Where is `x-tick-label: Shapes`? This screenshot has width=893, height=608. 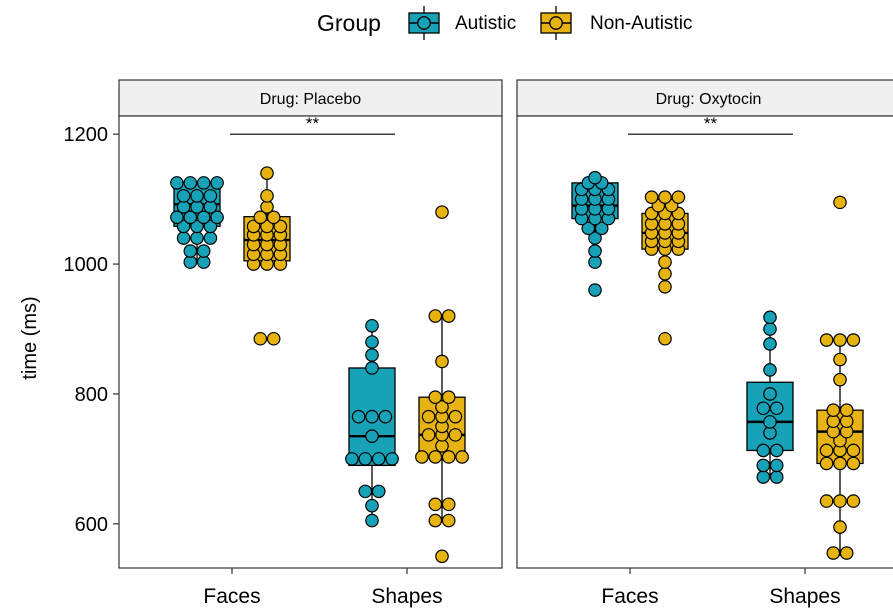 x-tick-label: Shapes is located at coordinates (406, 596).